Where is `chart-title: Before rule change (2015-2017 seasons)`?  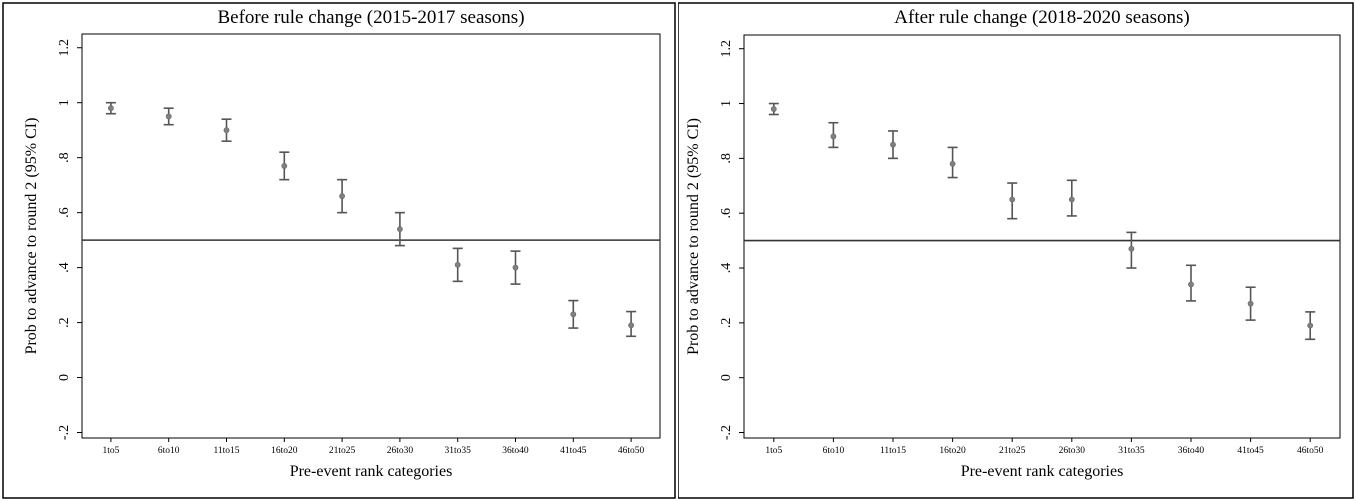
chart-title: Before rule change (2015-2017 seasons) is located at coordinates (370, 17).